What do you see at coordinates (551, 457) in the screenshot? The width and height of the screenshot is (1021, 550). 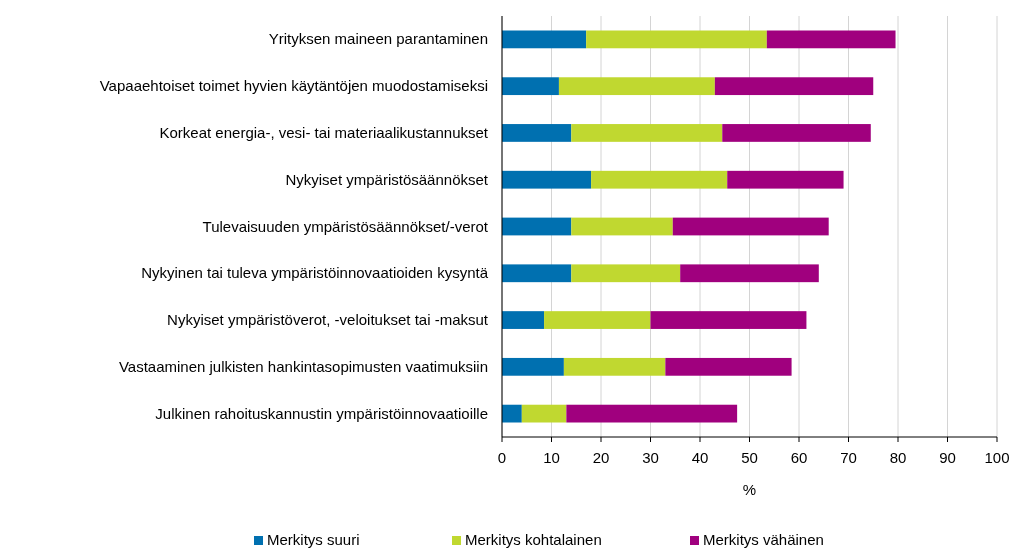 I see `x-tick-label: 10` at bounding box center [551, 457].